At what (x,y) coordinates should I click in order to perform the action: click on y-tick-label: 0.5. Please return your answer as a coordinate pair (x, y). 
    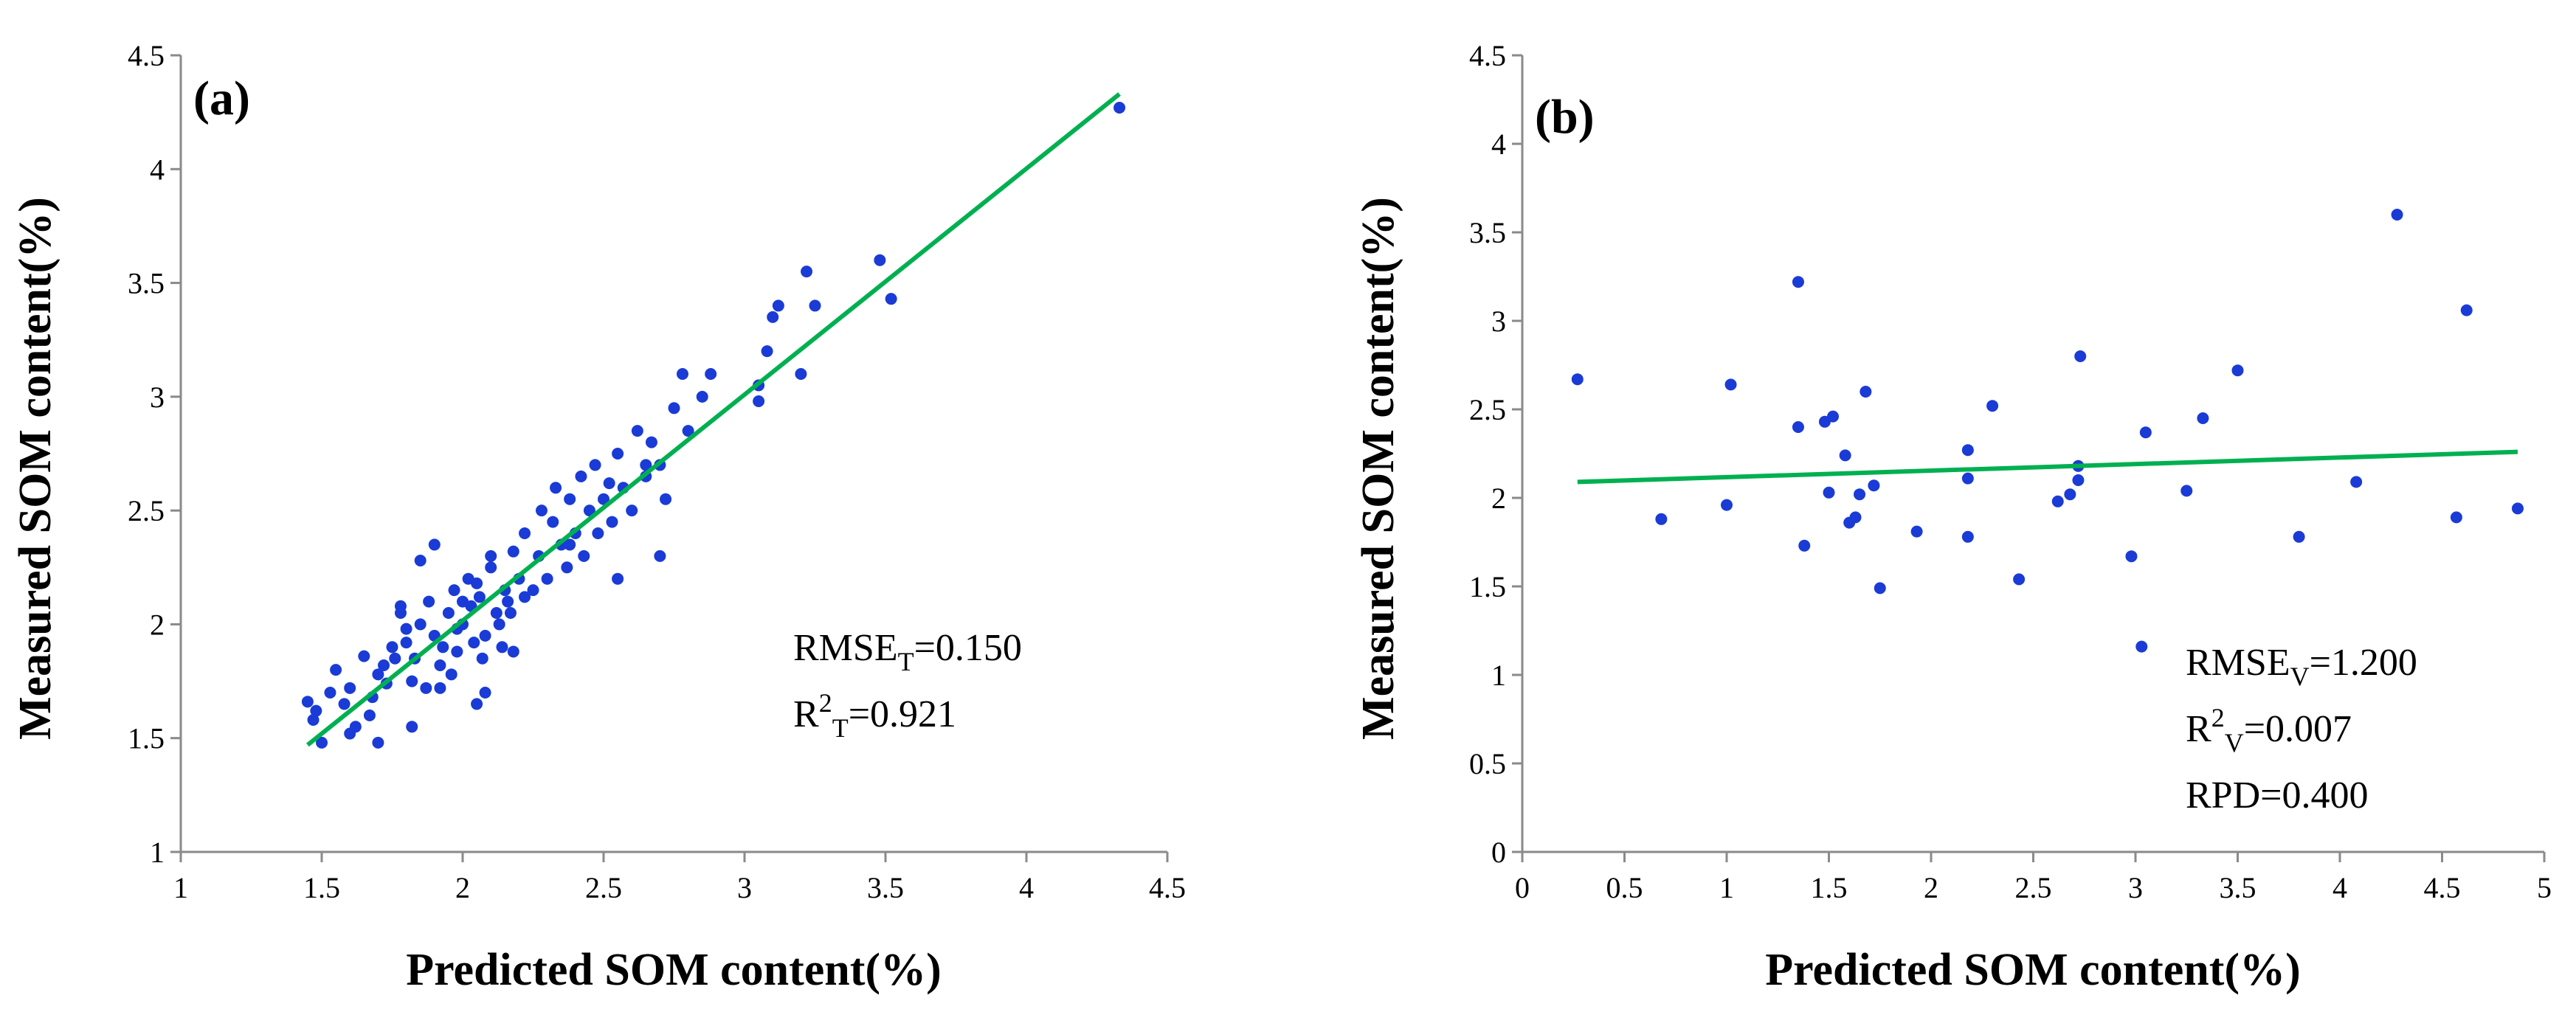
    Looking at the image, I should click on (1488, 763).